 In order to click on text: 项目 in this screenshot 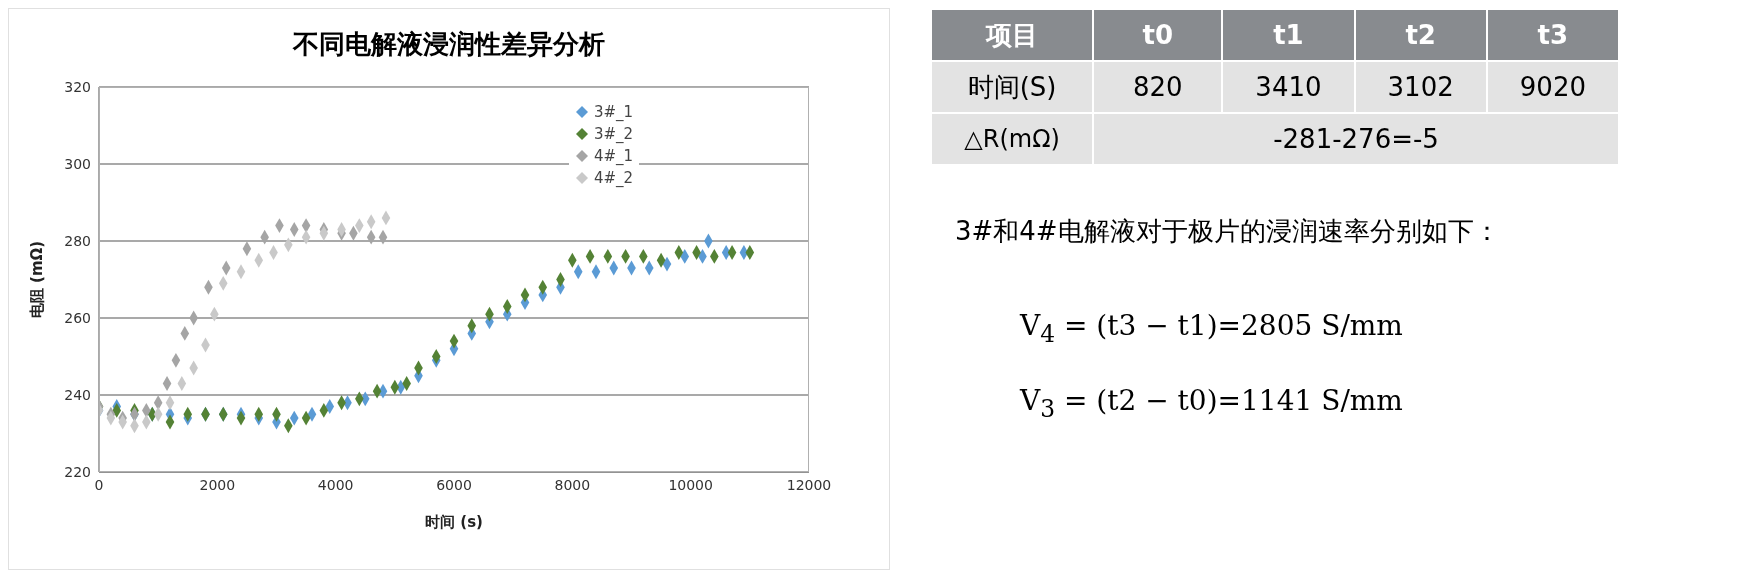, I will do `click(1012, 35)`.